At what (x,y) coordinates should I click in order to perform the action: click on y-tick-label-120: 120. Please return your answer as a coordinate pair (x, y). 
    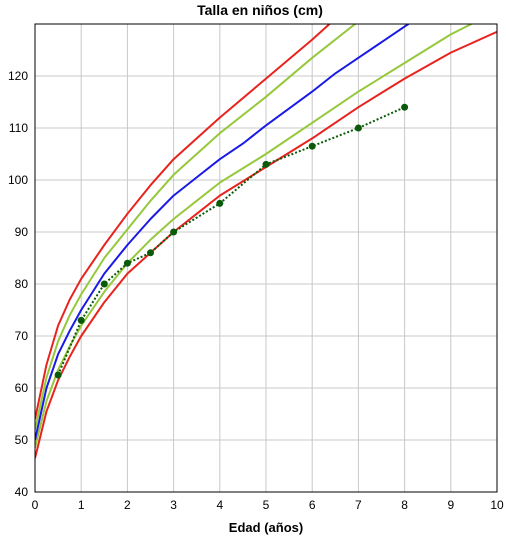
    Looking at the image, I should click on (18, 76).